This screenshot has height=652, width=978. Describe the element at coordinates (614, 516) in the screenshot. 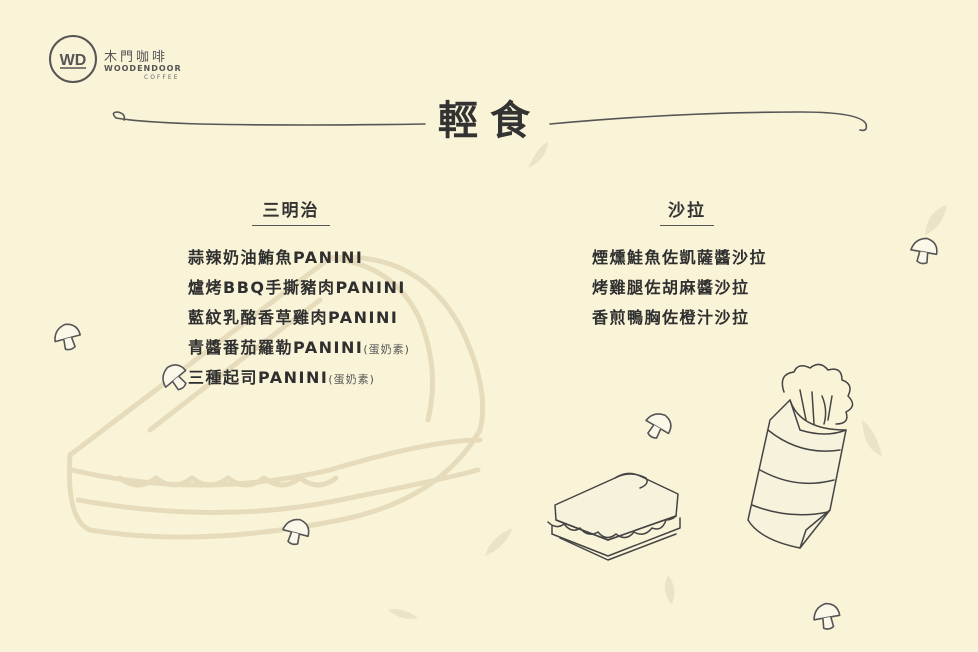

I see `sandwich-illustration-icon` at that location.